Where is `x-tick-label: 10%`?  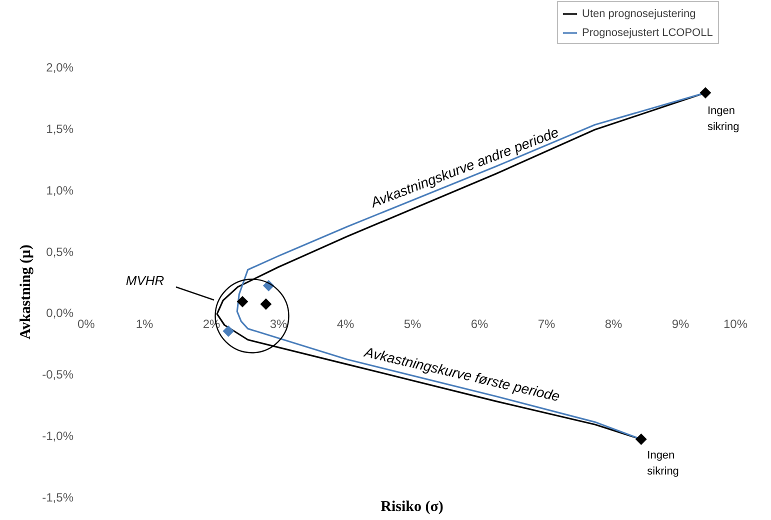 x-tick-label: 10% is located at coordinates (735, 324).